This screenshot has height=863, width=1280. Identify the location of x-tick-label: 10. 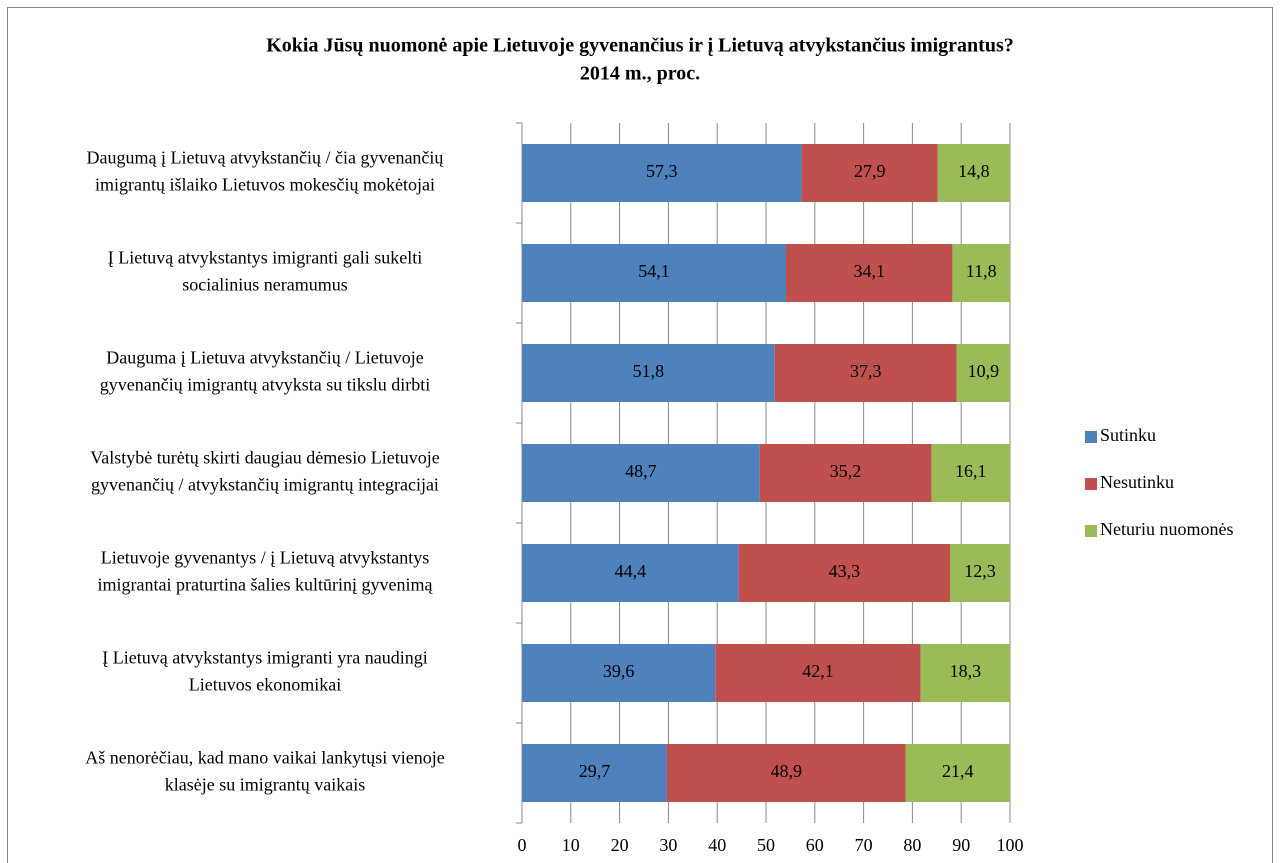
(571, 845).